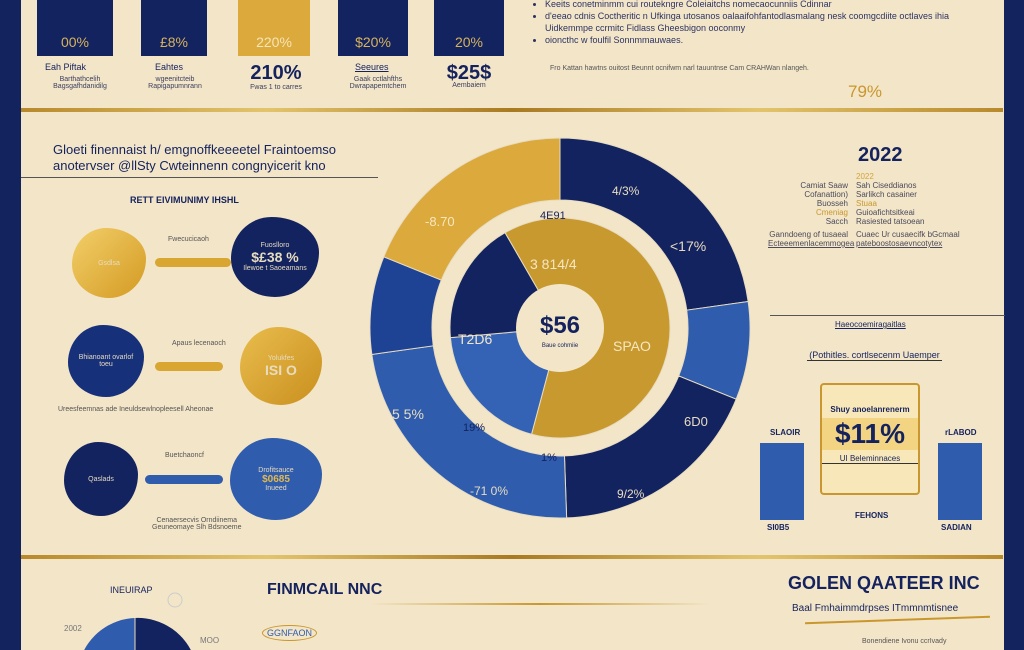 This screenshot has height=650, width=1024. Describe the element at coordinates (553, 264) in the screenshot. I see `inner-label: 3 814/4` at that location.